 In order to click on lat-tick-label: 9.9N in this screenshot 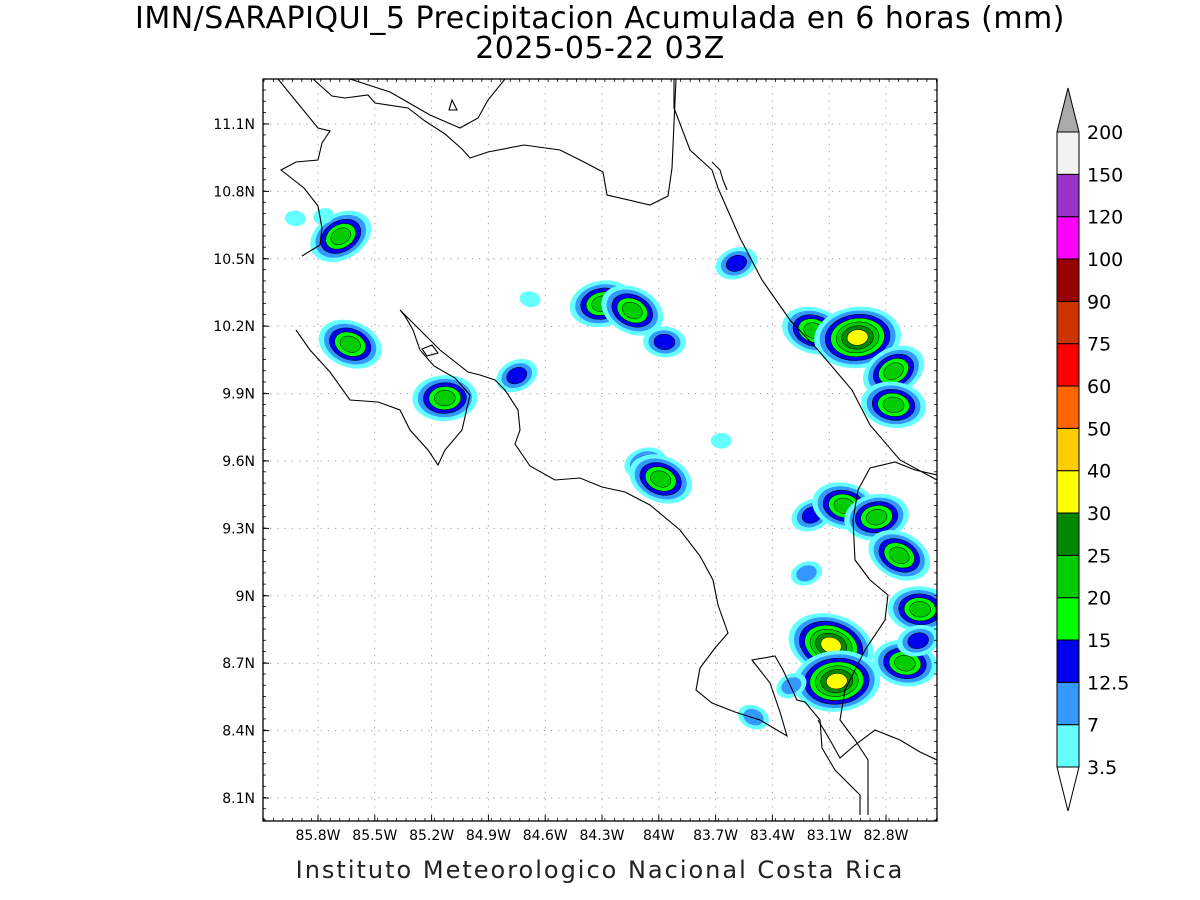, I will do `click(238, 395)`.